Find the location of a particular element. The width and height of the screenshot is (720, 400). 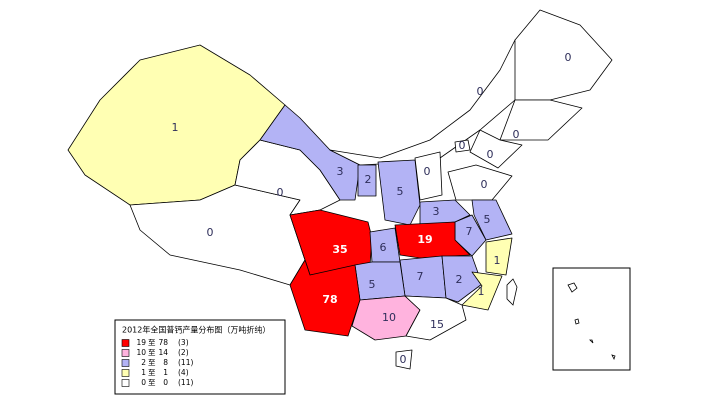

legend-to: 8 is located at coordinates (165, 362).